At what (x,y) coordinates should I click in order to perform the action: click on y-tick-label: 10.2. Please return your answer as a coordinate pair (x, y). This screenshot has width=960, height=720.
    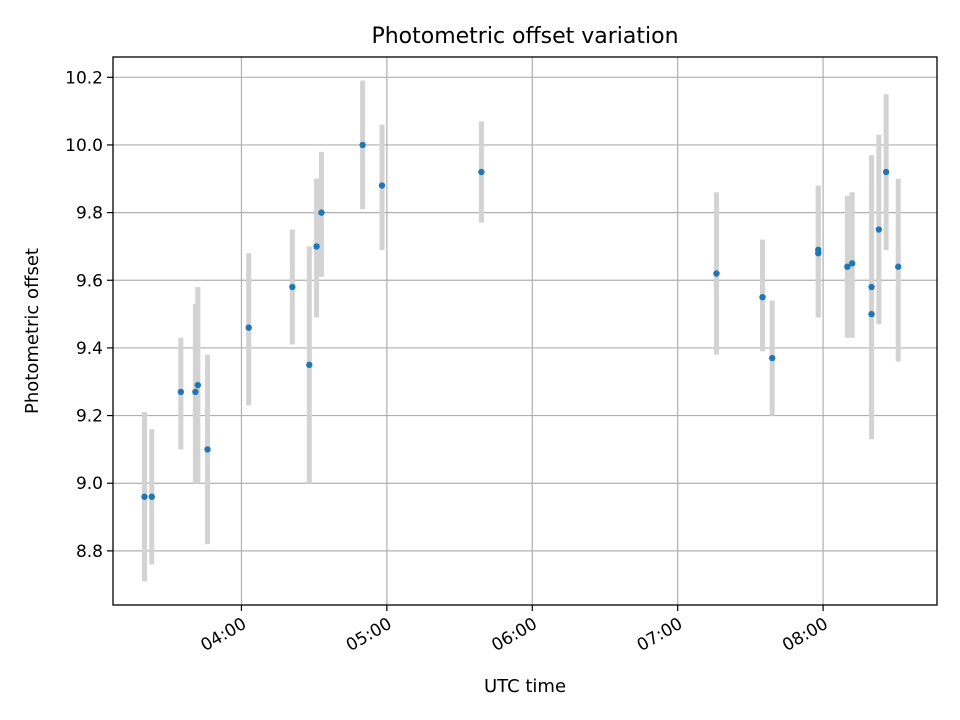
    Looking at the image, I should click on (84, 78).